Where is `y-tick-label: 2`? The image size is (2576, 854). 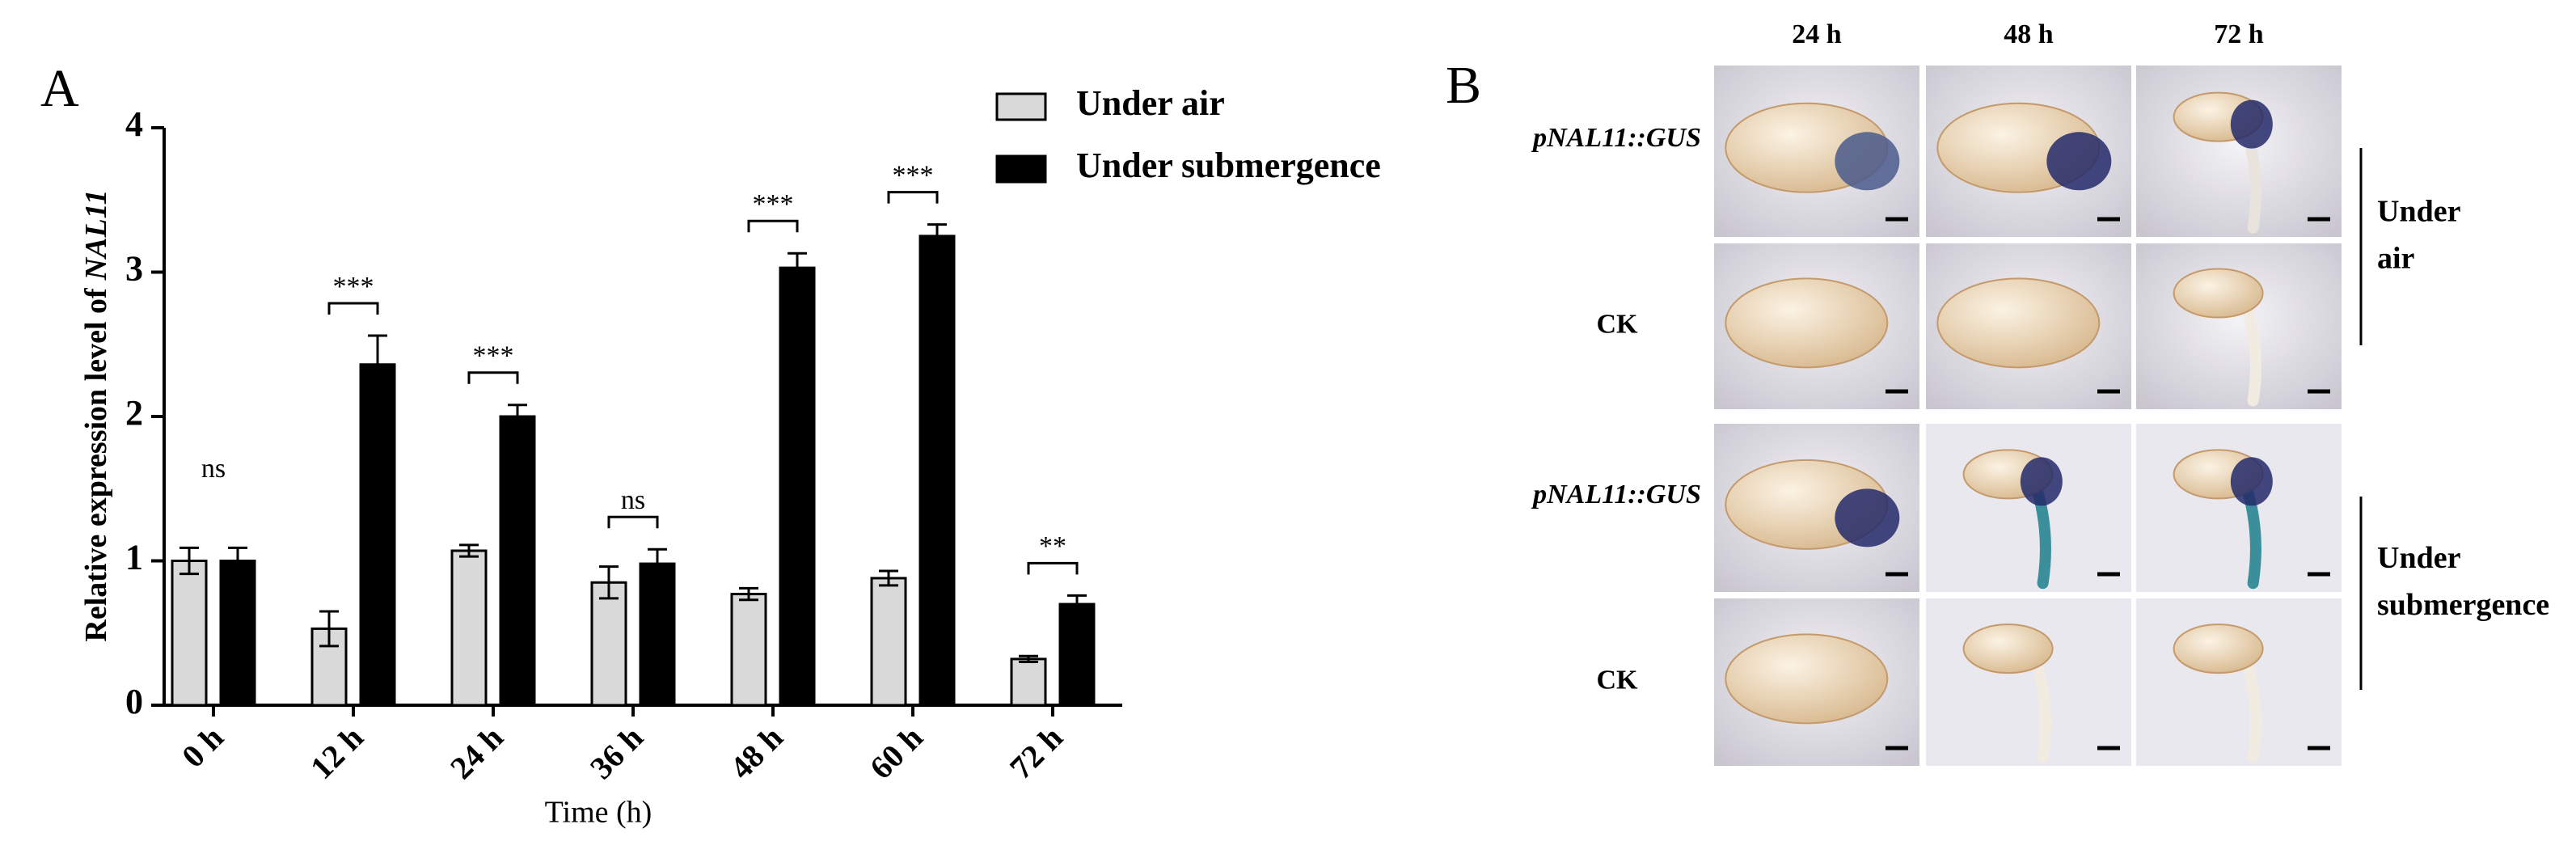
y-tick-label: 2 is located at coordinates (134, 413).